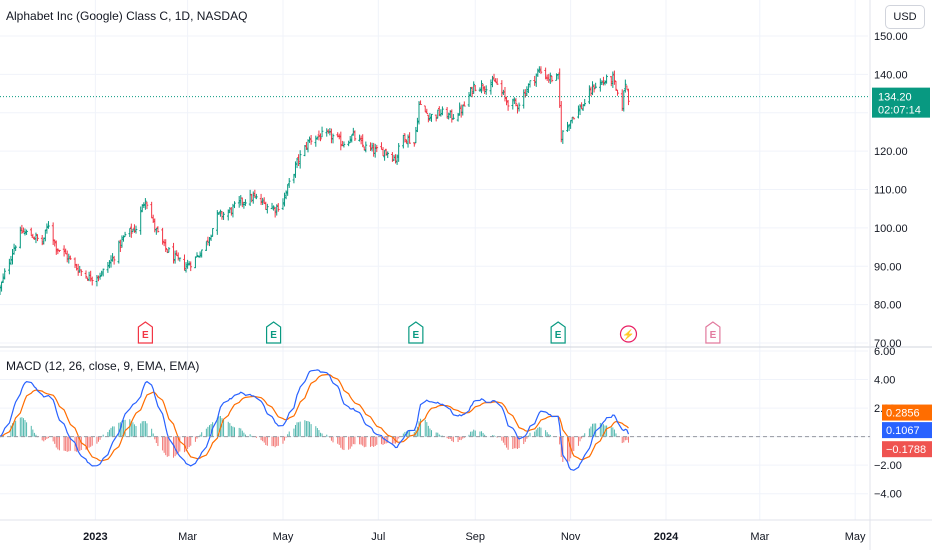 Image resolution: width=932 pixels, height=550 pixels. What do you see at coordinates (905, 17) in the screenshot?
I see `currency-button: USD` at bounding box center [905, 17].